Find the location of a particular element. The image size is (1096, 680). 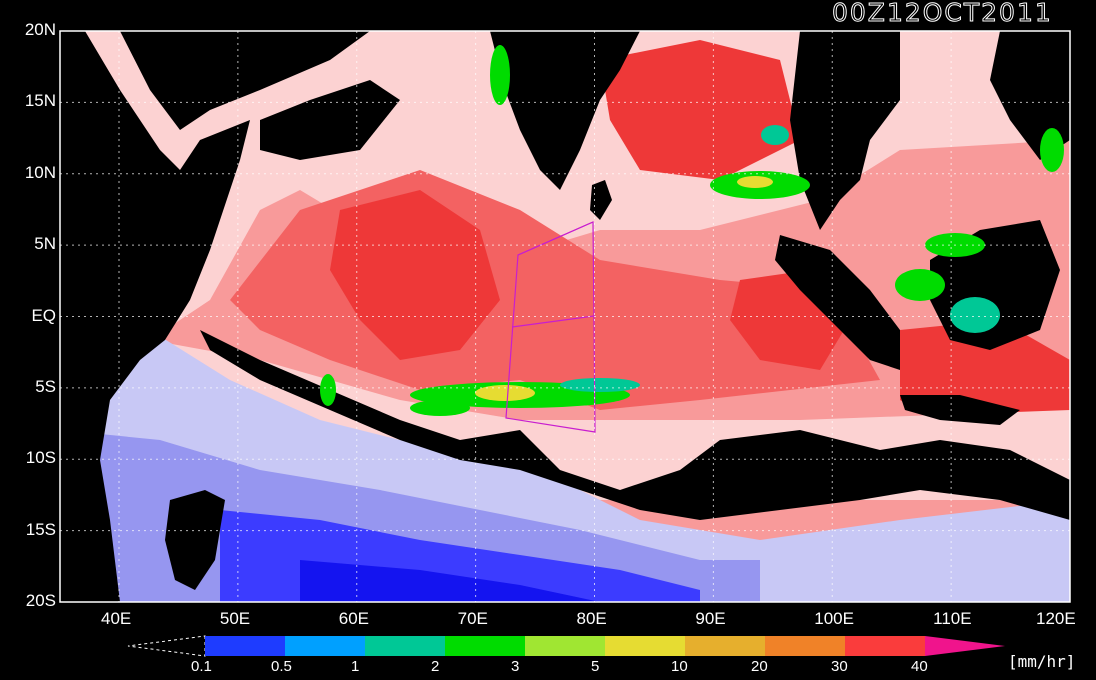

lat-label: 5N is located at coordinates (45, 244).